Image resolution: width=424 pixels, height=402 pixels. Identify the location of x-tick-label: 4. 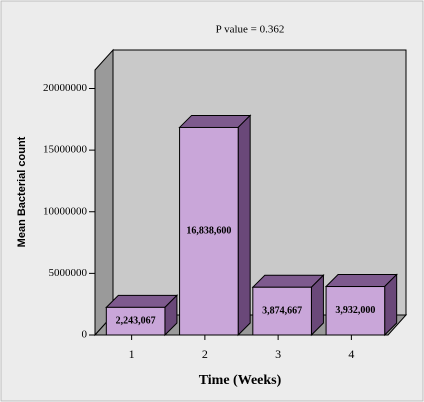
(351, 354).